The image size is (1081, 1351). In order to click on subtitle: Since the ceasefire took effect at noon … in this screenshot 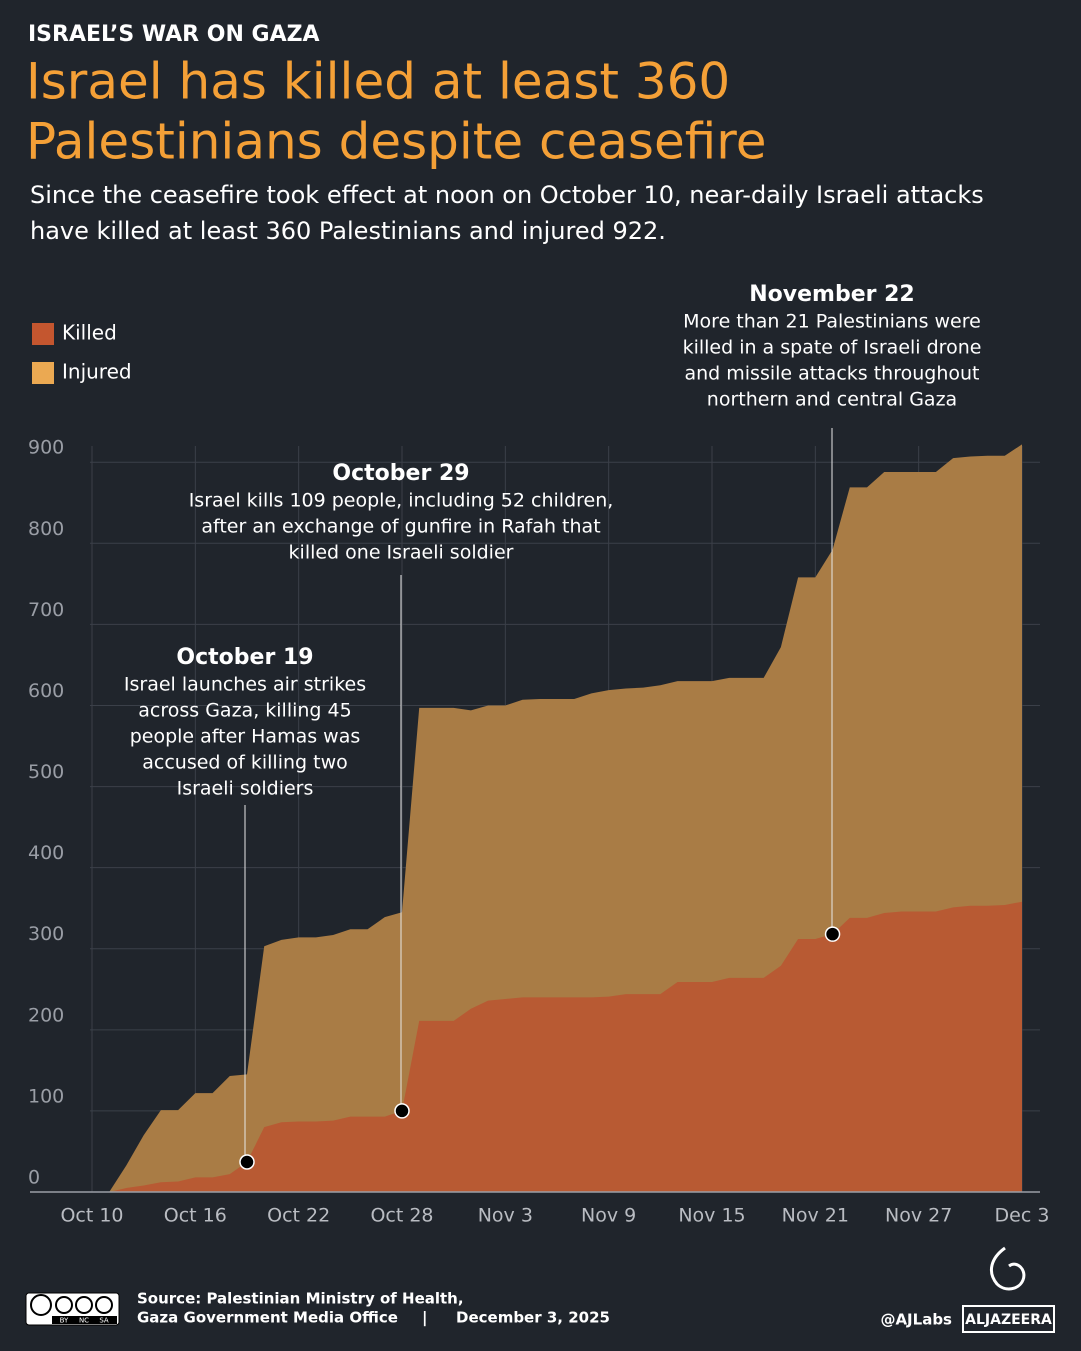, I will do `click(507, 195)`.